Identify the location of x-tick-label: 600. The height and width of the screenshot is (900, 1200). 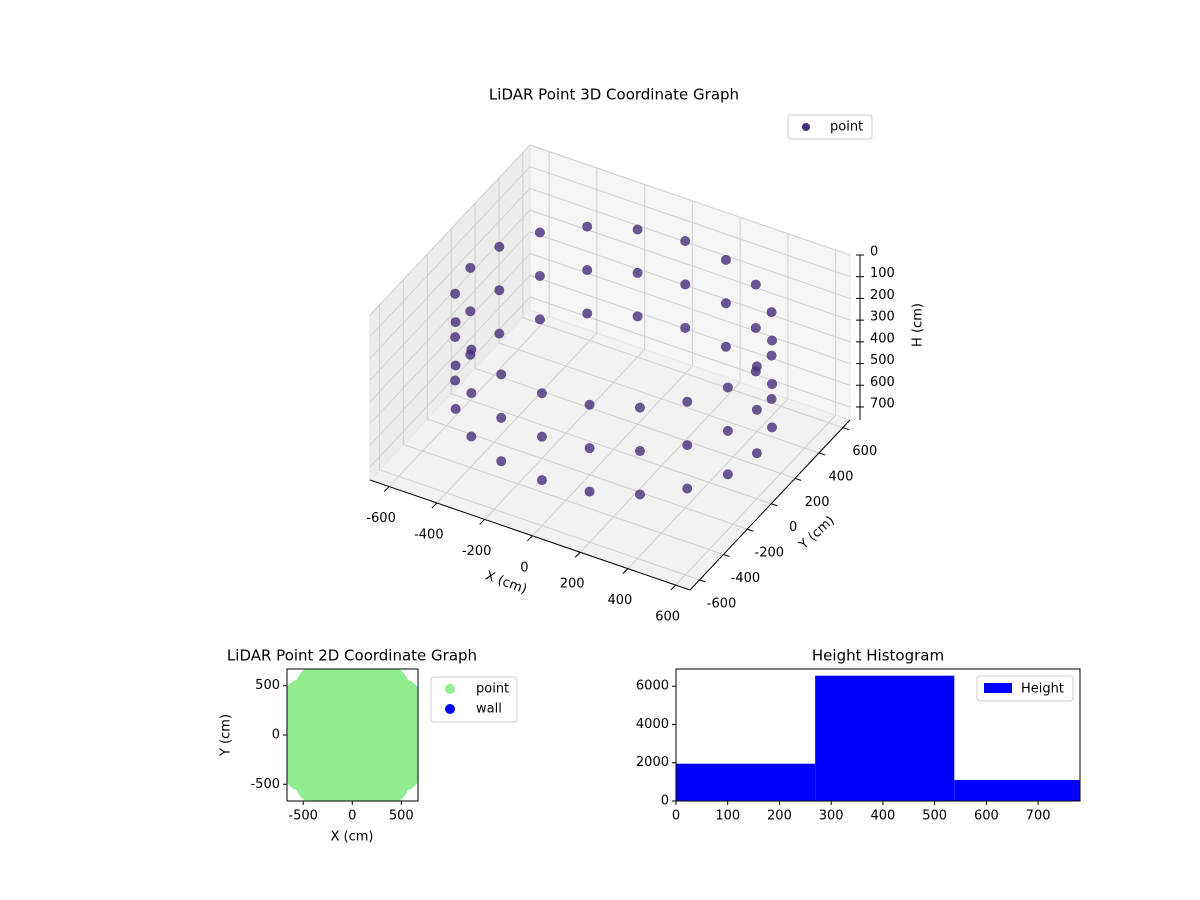
(667, 617).